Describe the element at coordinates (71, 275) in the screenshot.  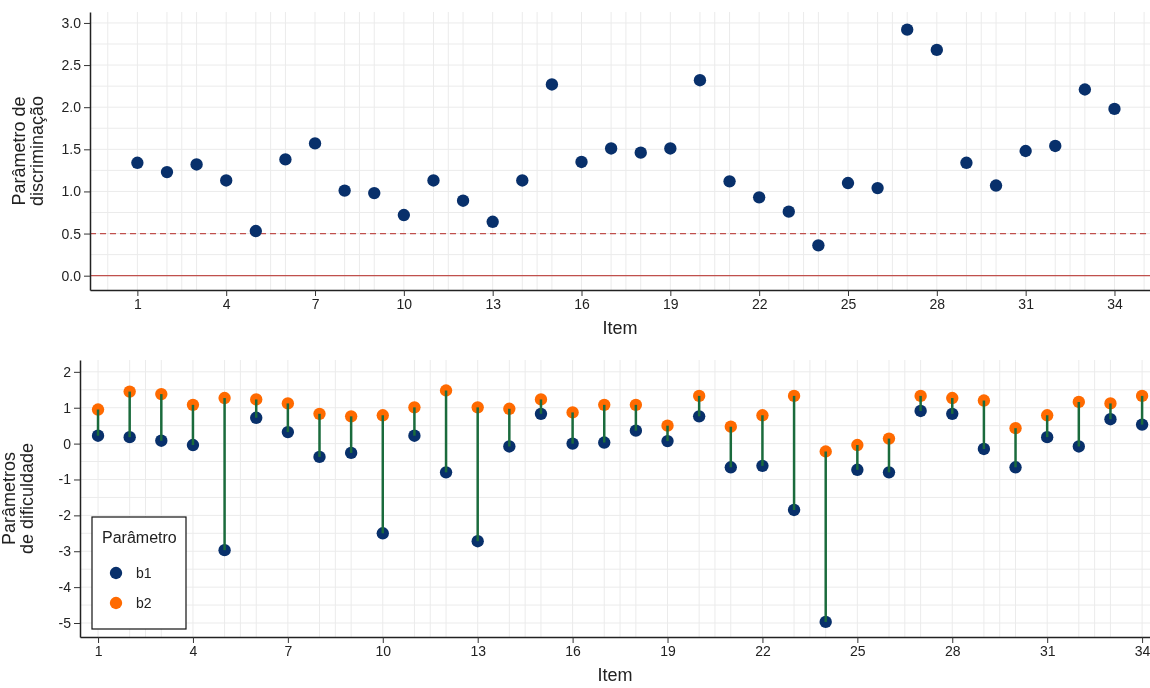
I see `y-tick-label: 0.0` at that location.